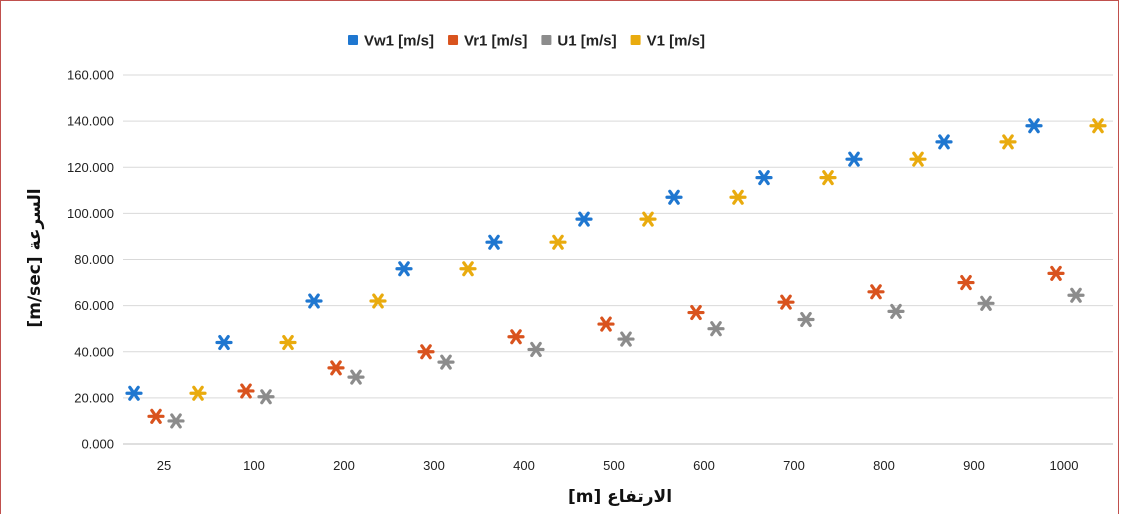 The image size is (1121, 516). Describe the element at coordinates (434, 465) in the screenshot. I see `x-tick-label: 300` at that location.